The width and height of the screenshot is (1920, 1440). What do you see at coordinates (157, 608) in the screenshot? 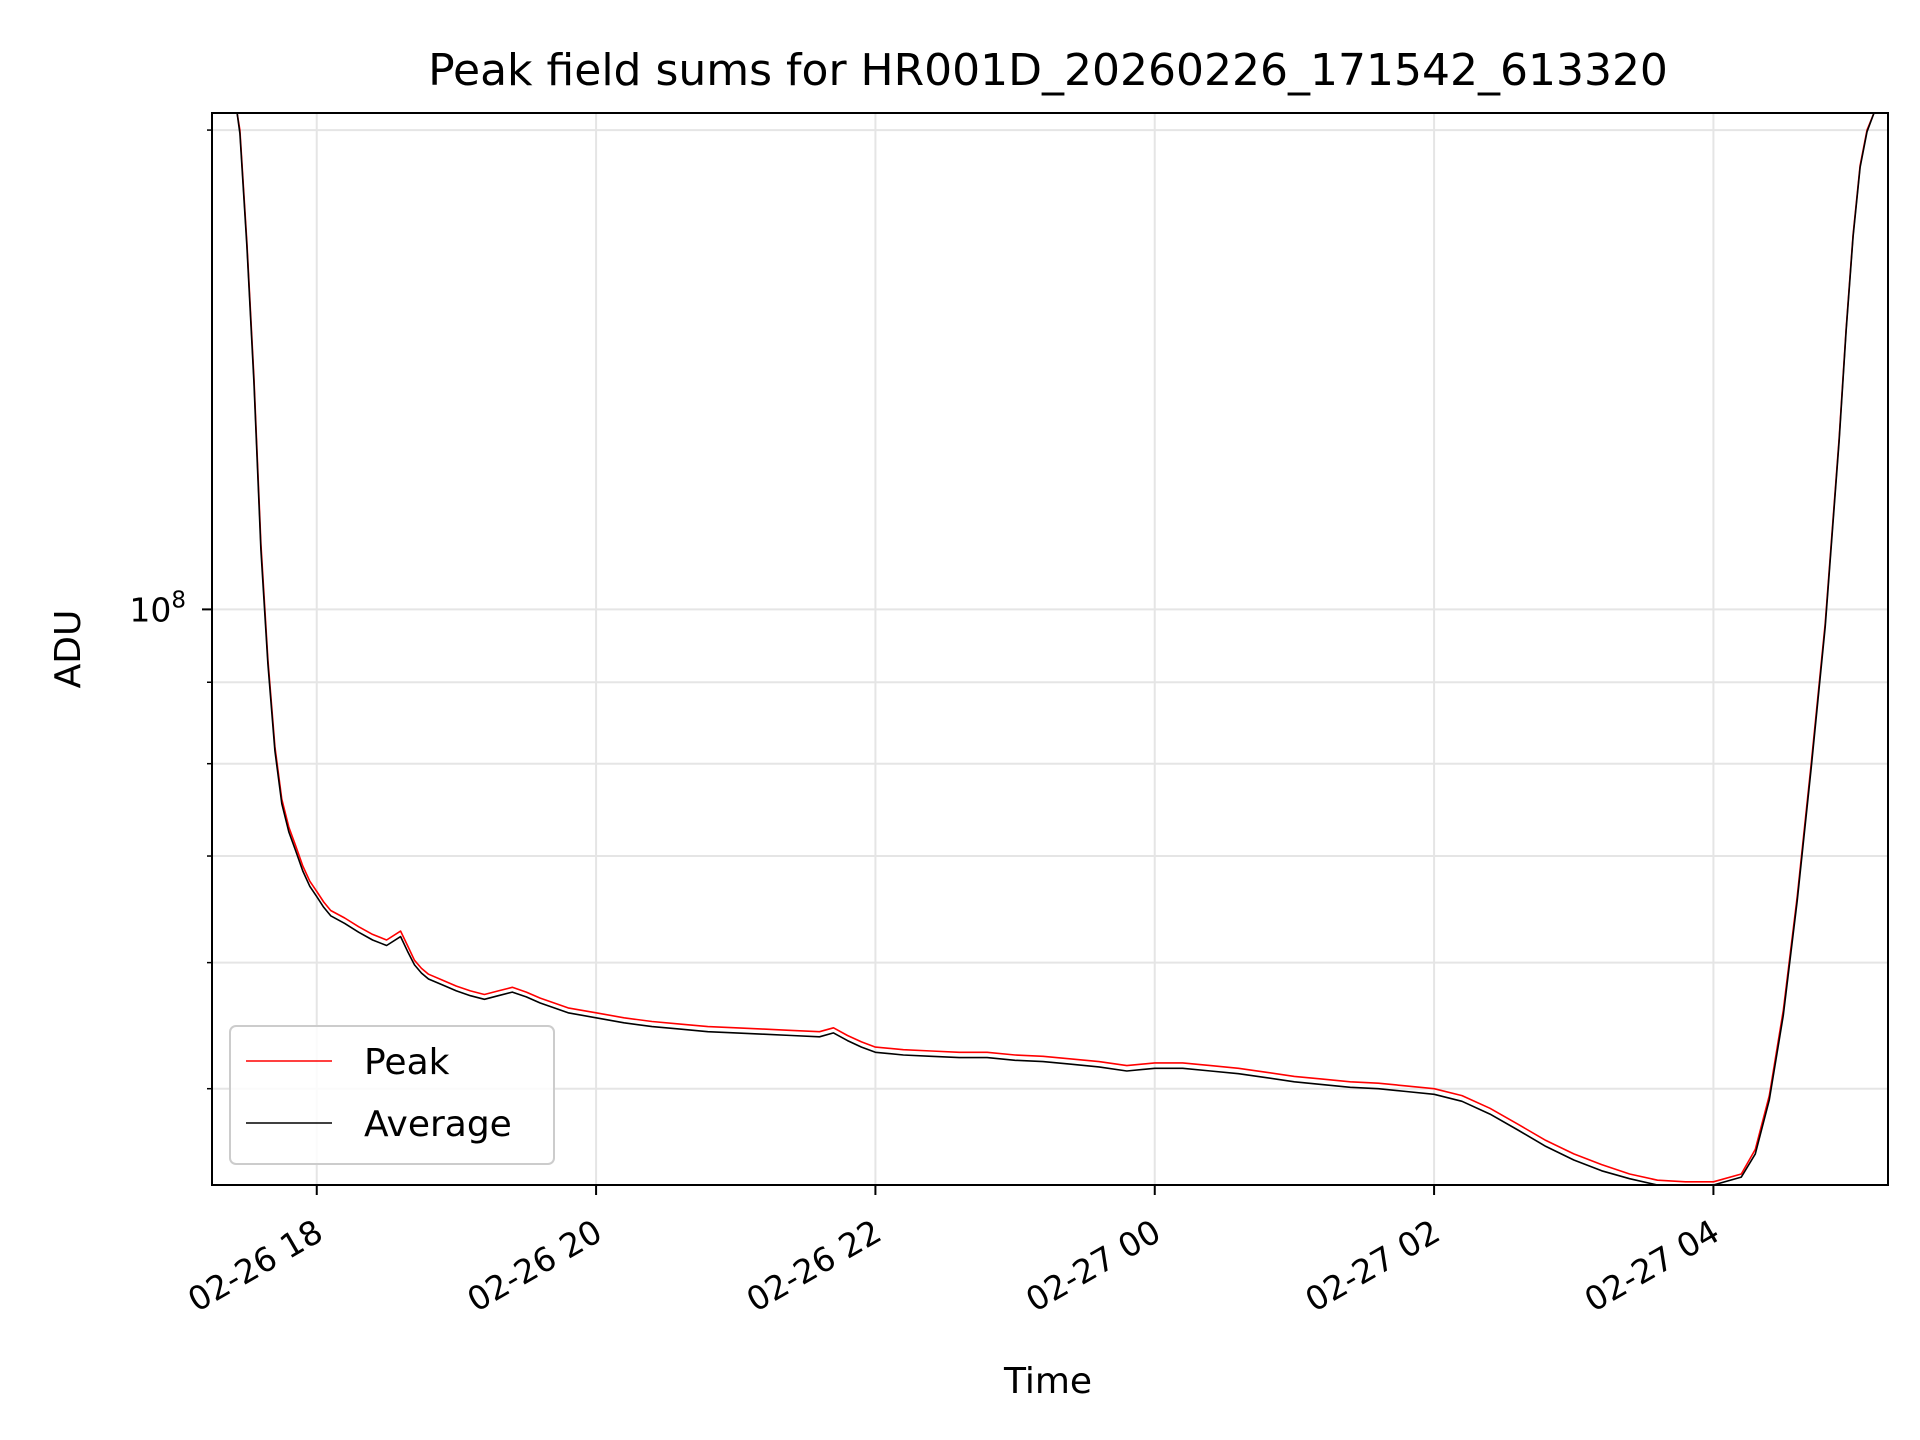
I see `y-tick-label: 108` at bounding box center [157, 608].